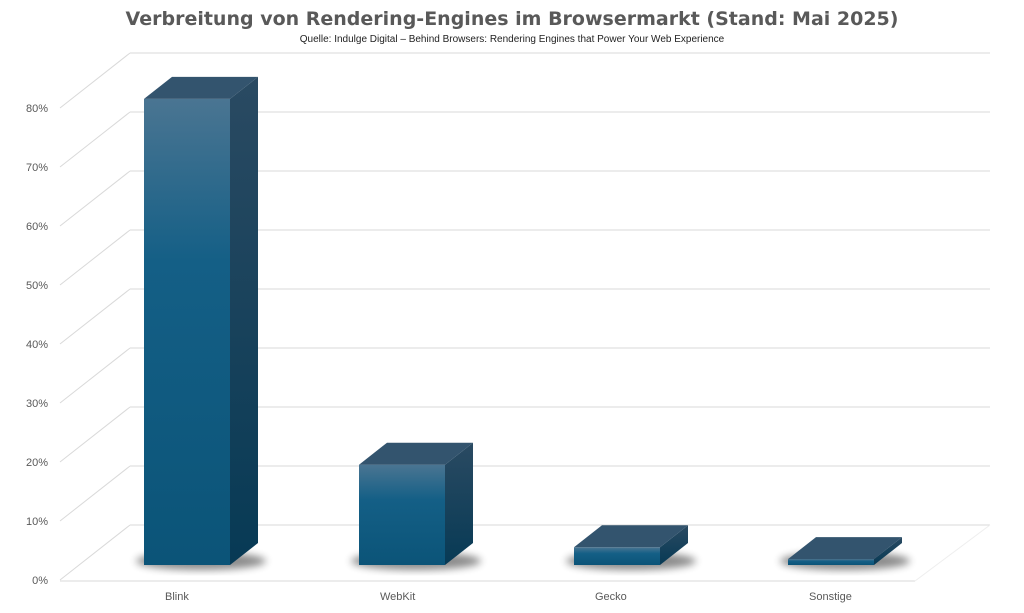 The width and height of the screenshot is (1024, 613). I want to click on floor-right-edge, so click(952, 553).